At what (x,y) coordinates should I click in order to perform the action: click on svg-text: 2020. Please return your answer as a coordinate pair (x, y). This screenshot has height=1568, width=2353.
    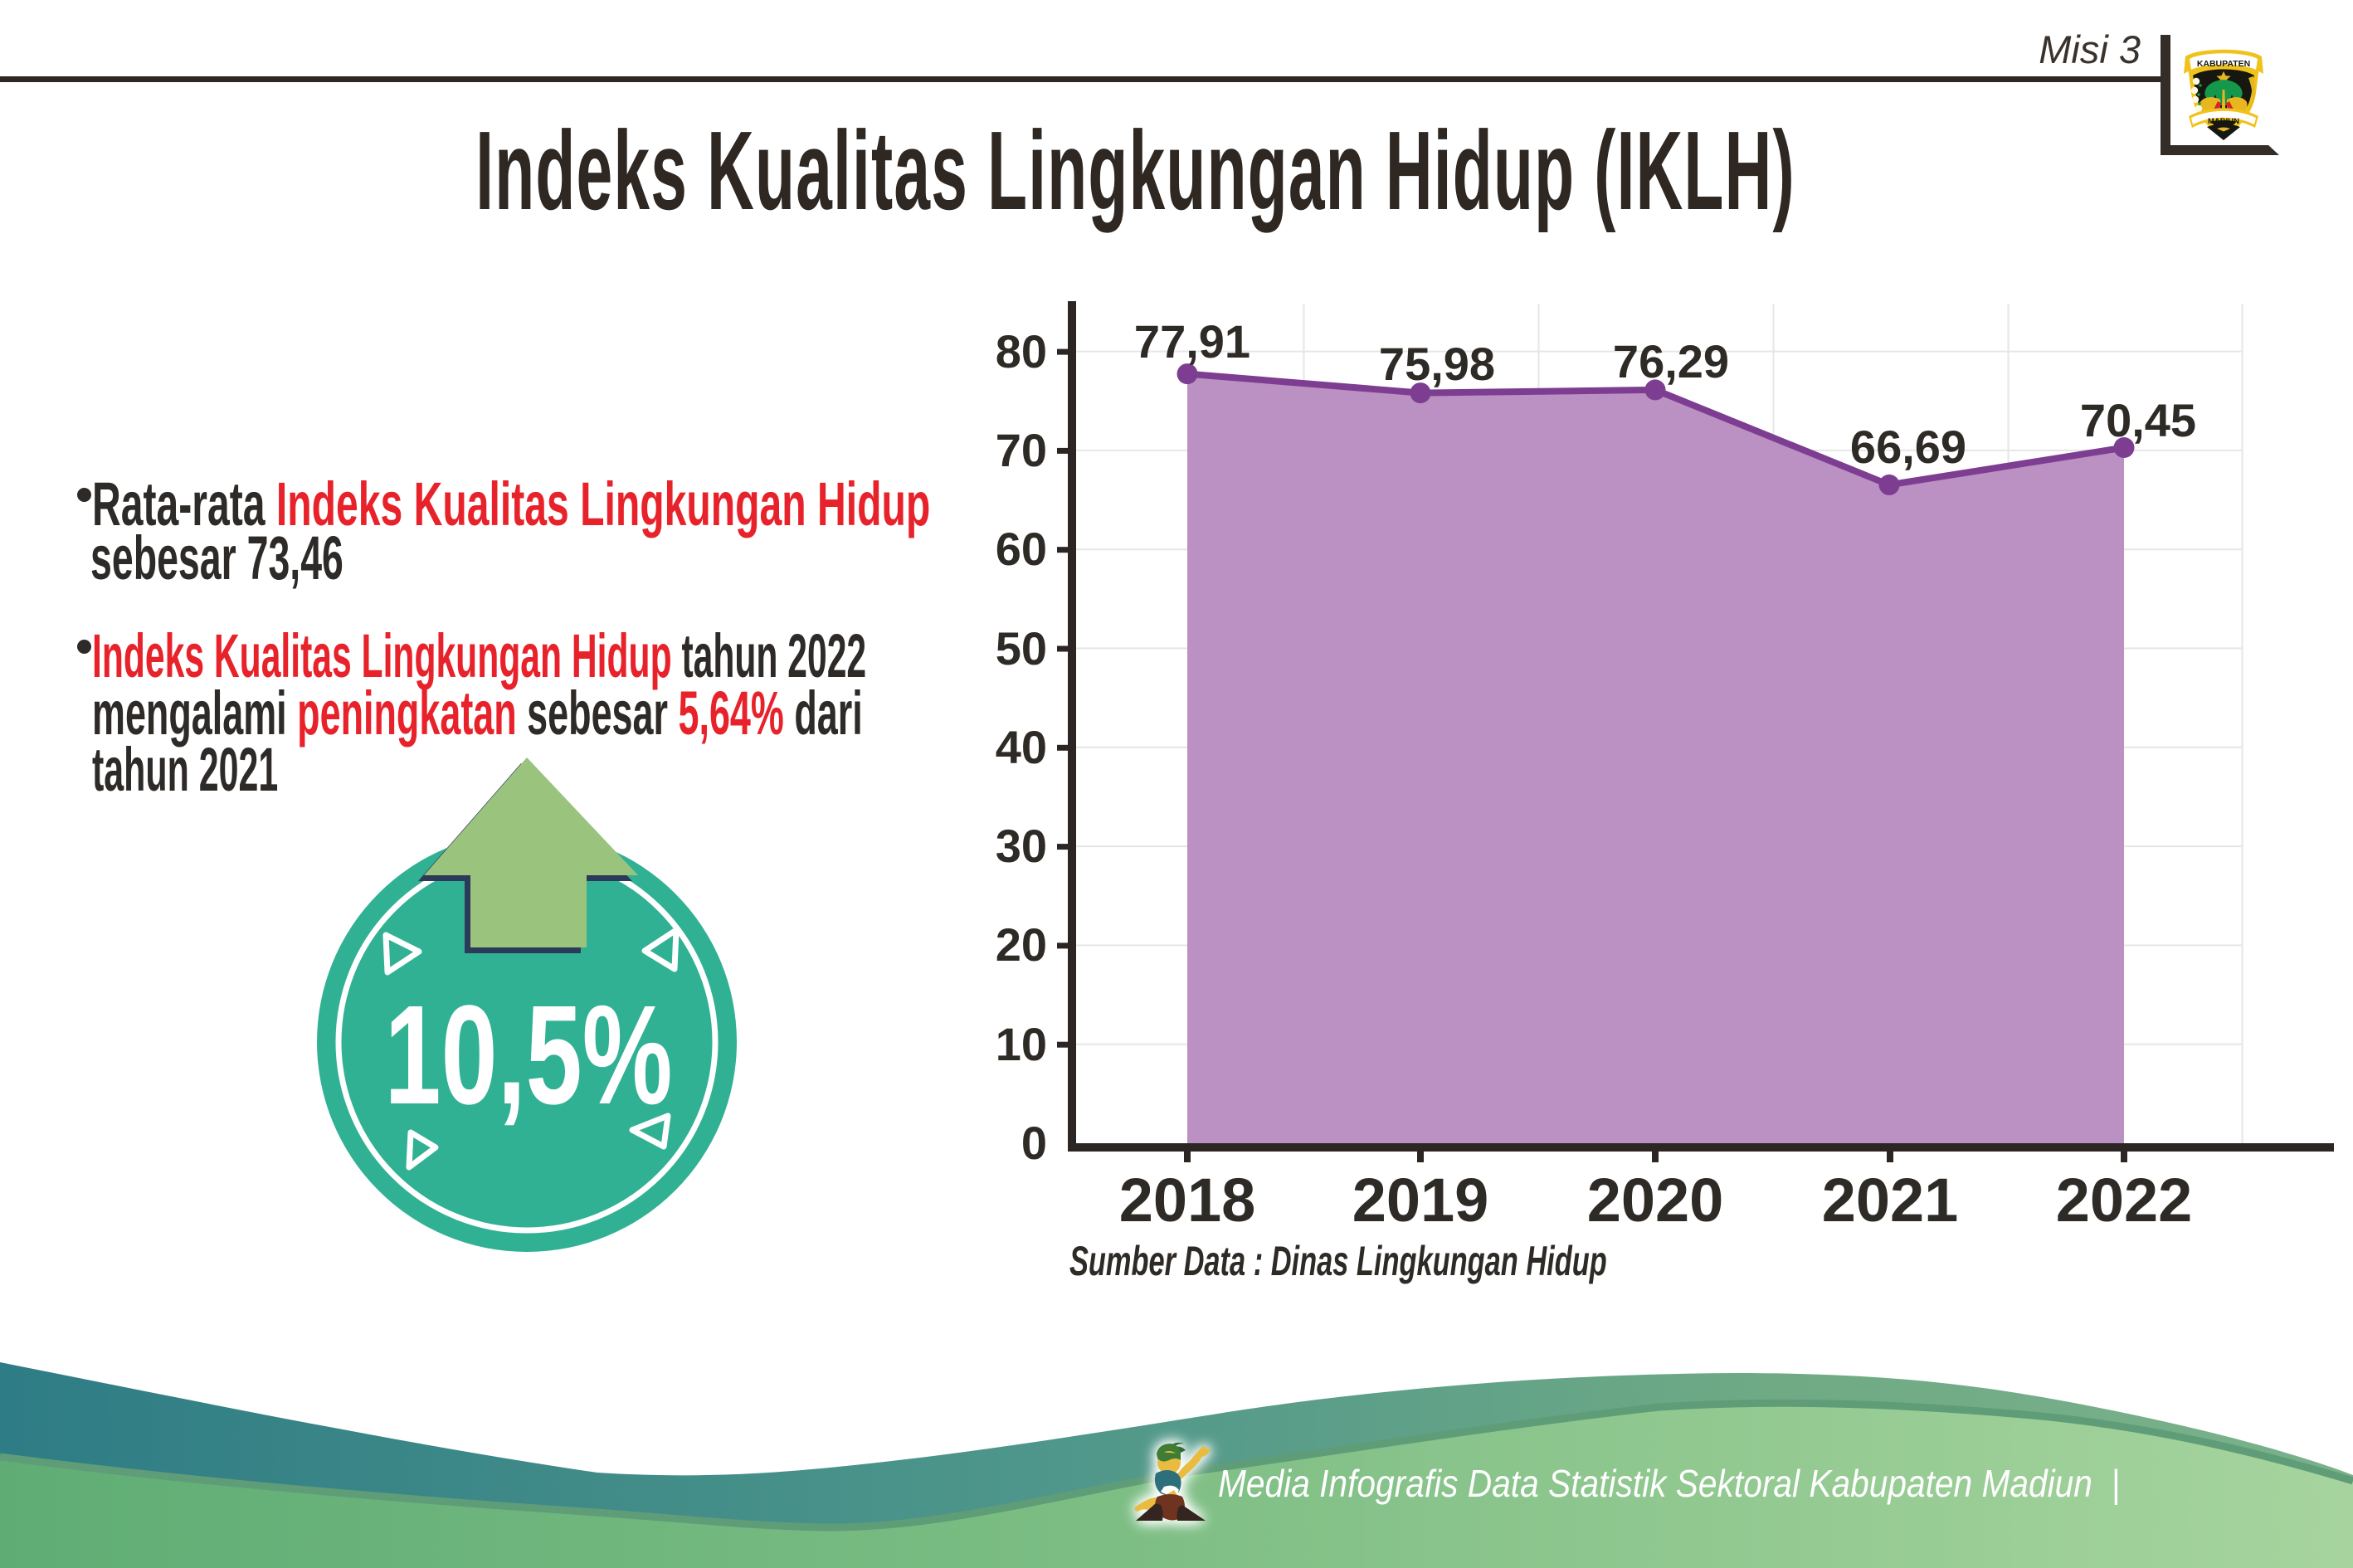
    Looking at the image, I should click on (1655, 1200).